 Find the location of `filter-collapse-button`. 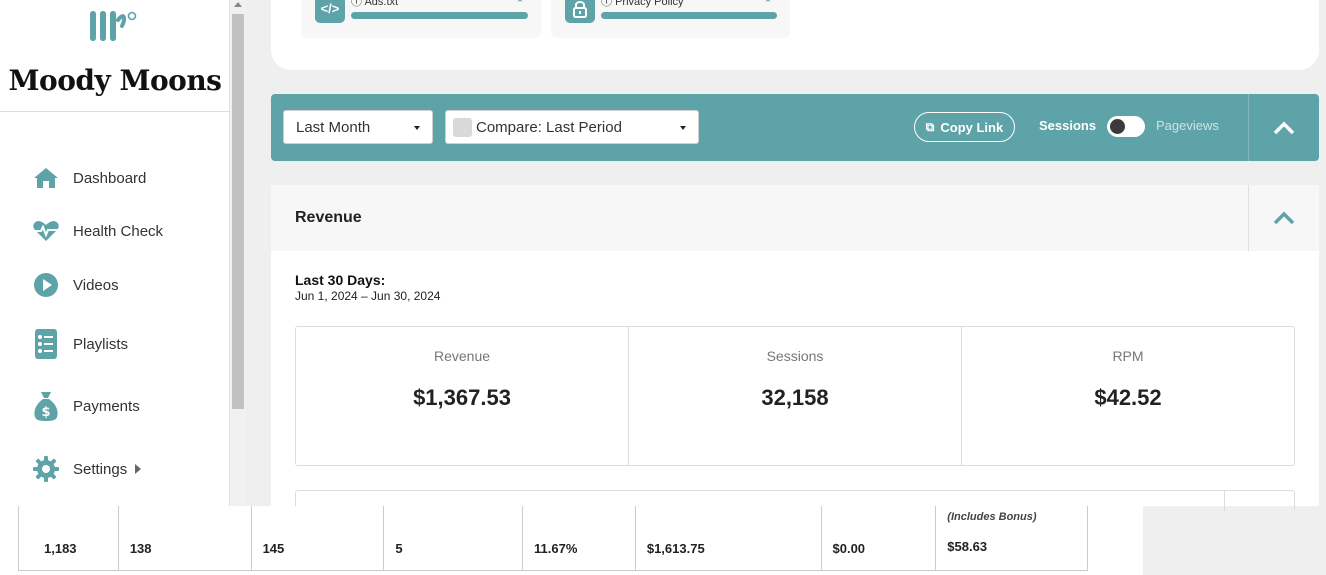

filter-collapse-button is located at coordinates (1283, 127).